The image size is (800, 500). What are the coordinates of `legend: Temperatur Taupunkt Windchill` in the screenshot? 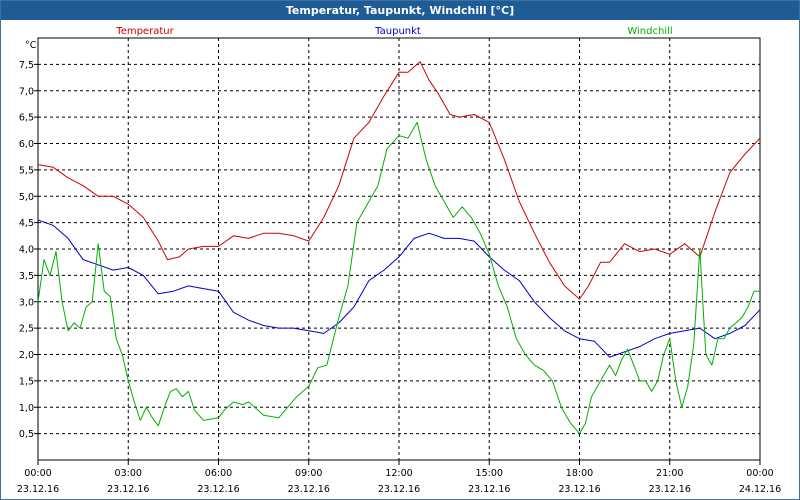 It's located at (393, 31).